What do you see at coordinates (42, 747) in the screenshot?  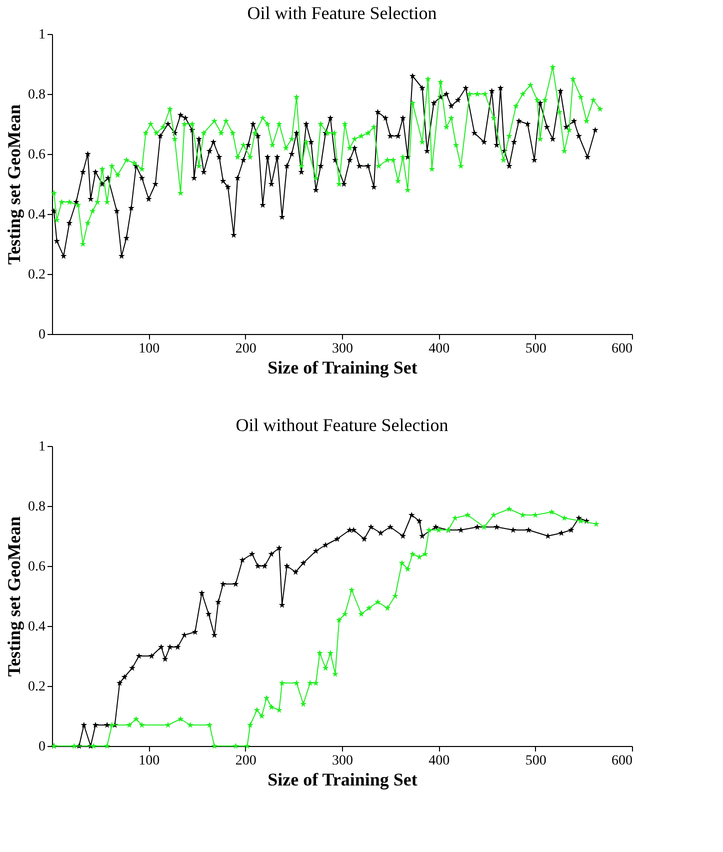 I see `y-tick-label: 0` at bounding box center [42, 747].